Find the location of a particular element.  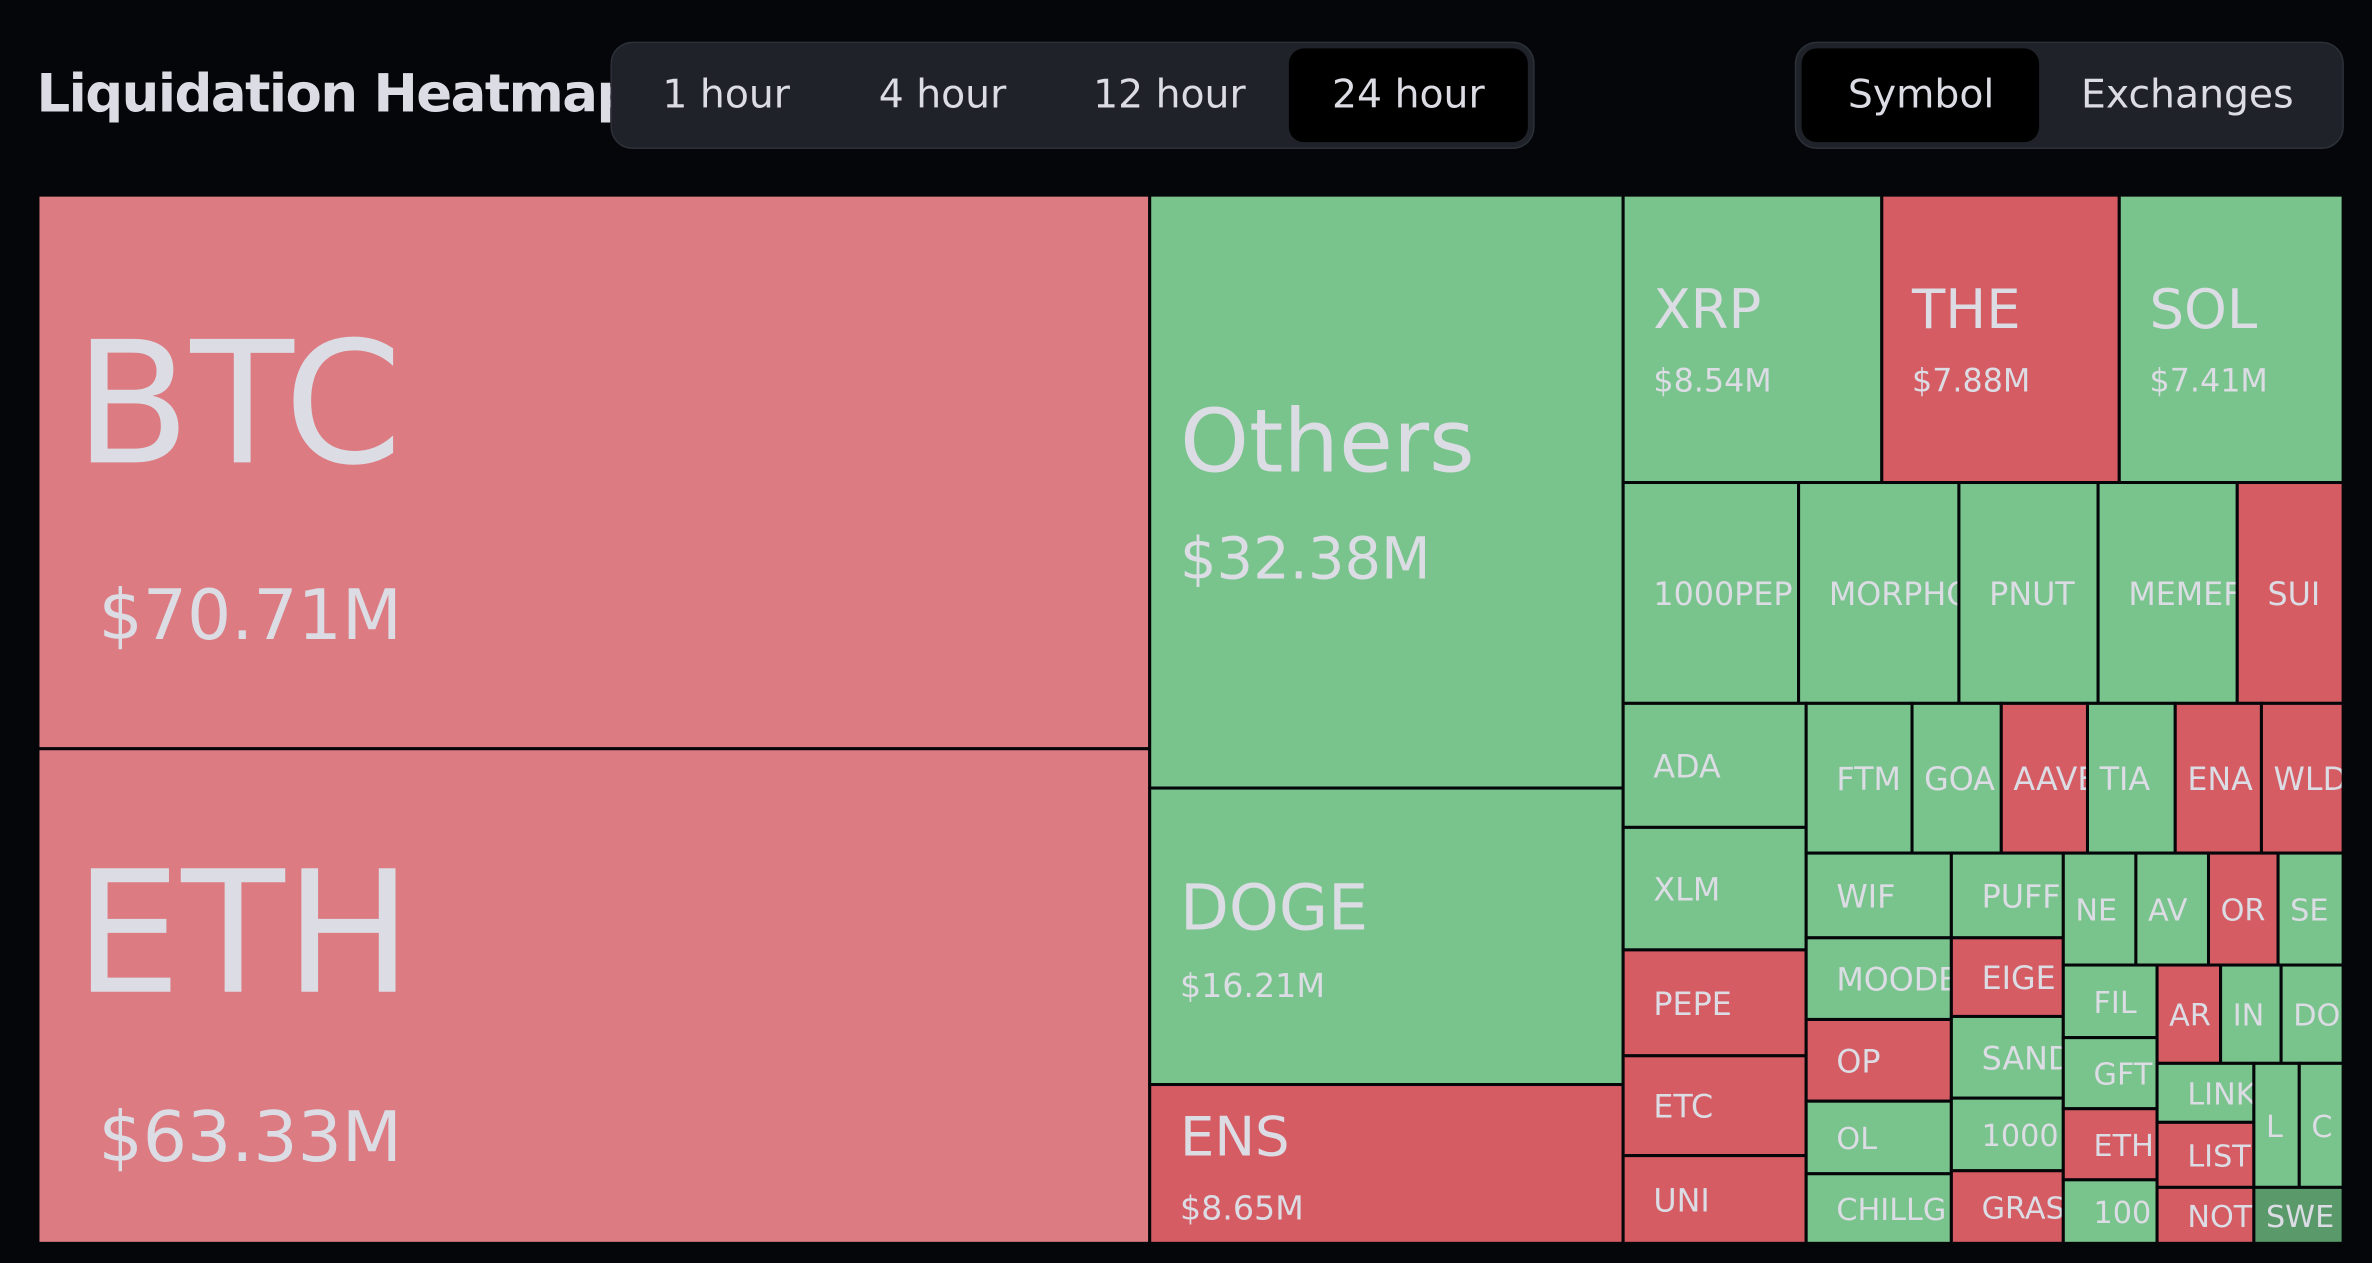

time-tab: 4 hour is located at coordinates (943, 94).